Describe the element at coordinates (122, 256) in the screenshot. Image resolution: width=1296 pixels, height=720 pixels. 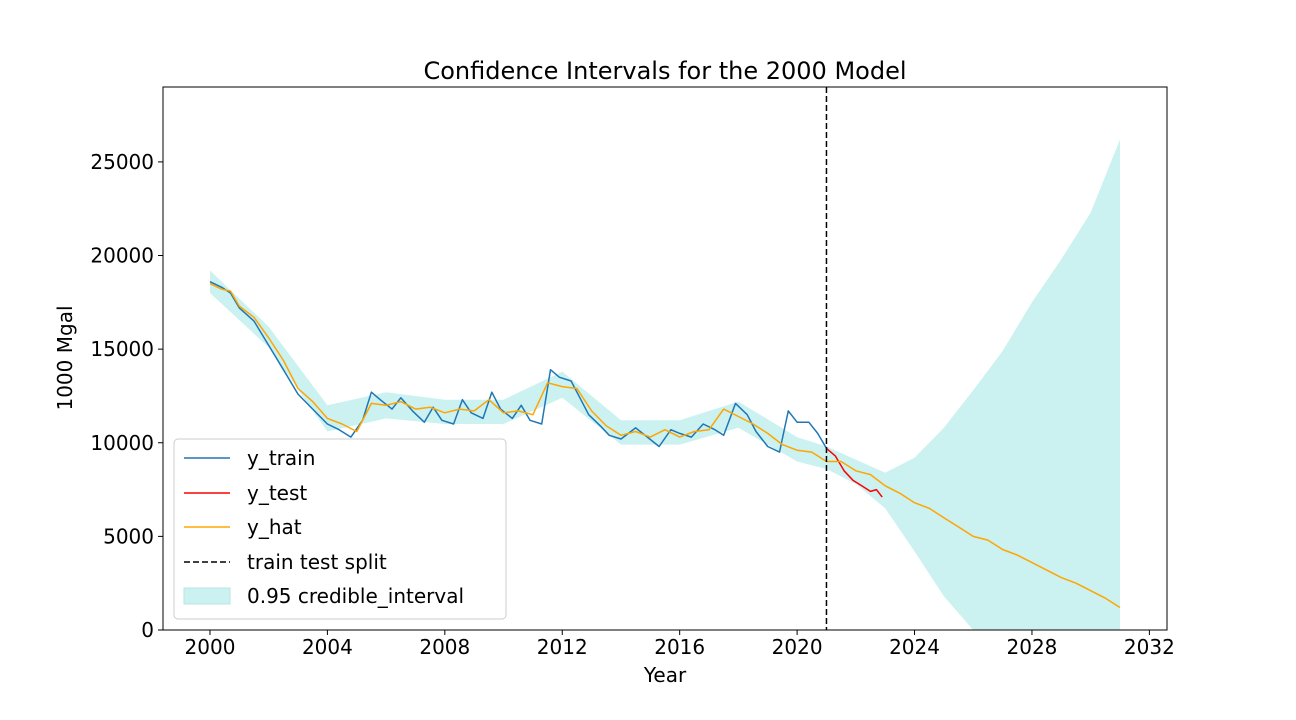
I see `y-tick-label: 20000` at that location.